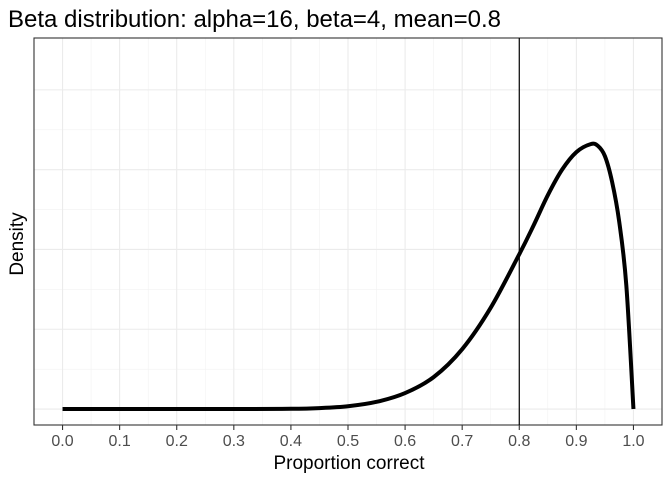 This screenshot has width=672, height=480. What do you see at coordinates (349, 463) in the screenshot?
I see `x-axis-title: Proportion correct` at bounding box center [349, 463].